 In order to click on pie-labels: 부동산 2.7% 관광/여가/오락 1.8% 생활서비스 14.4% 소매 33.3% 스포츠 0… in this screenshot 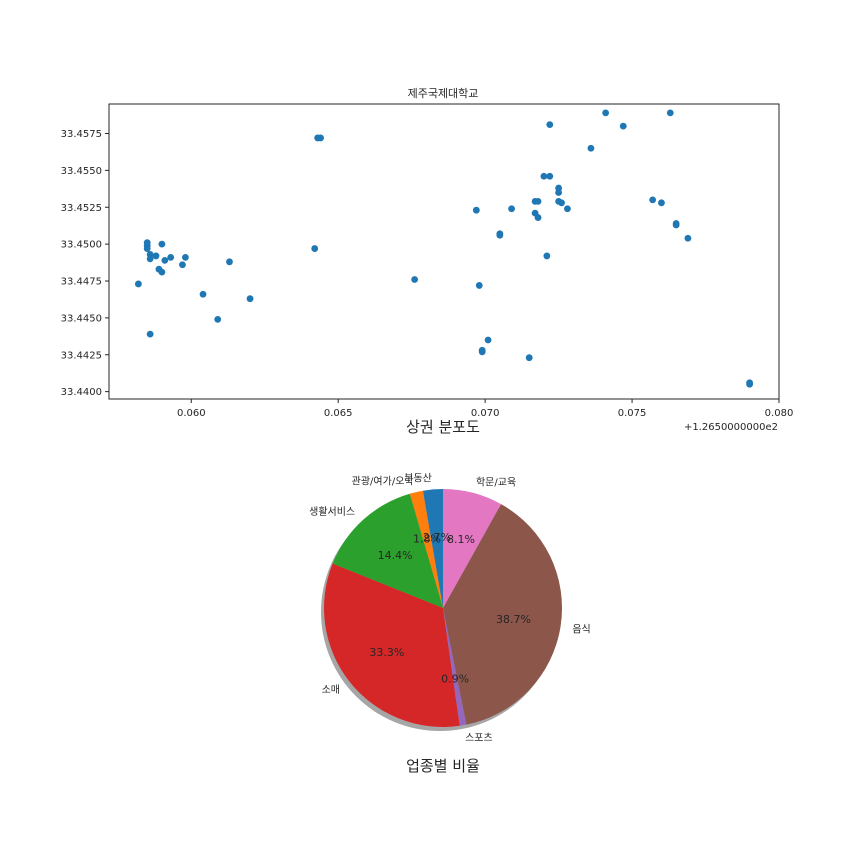, I will do `click(450, 608)`.